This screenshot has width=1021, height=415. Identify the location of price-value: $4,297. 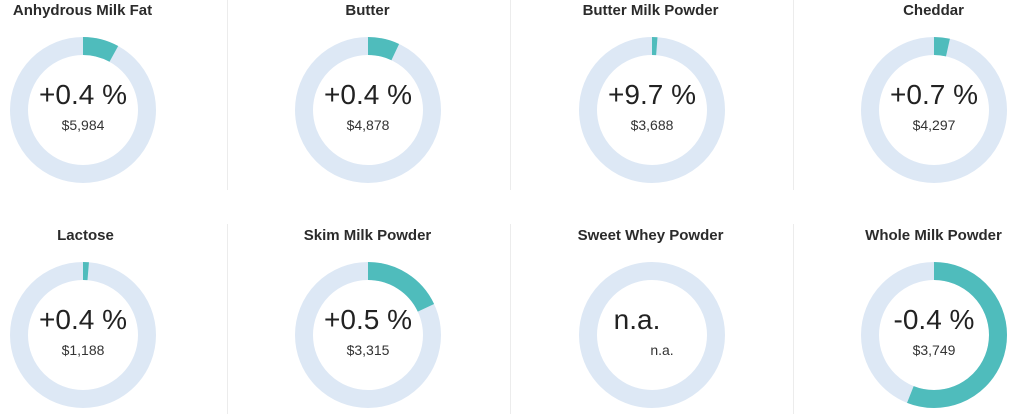
(934, 125).